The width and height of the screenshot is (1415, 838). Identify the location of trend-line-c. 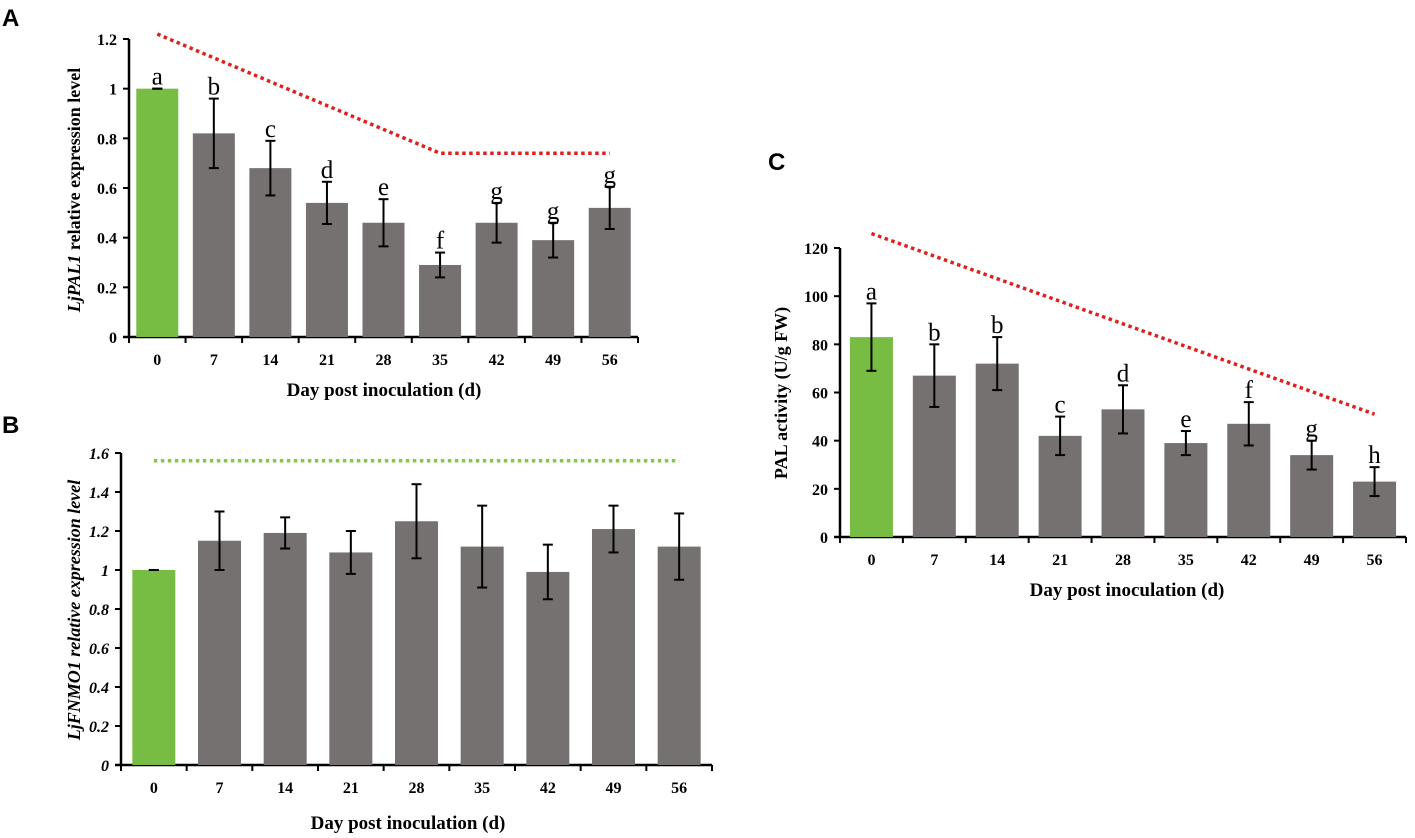
(1123, 323).